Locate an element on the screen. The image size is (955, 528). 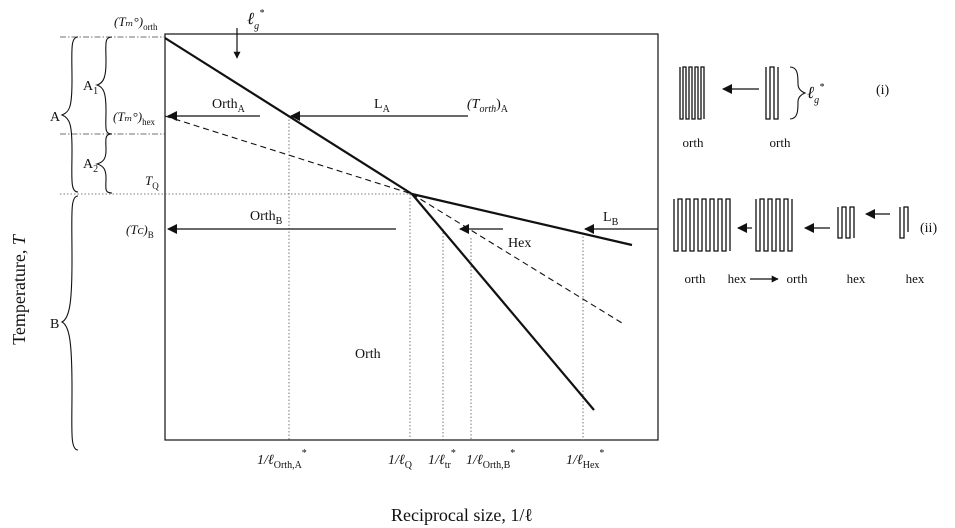
brace-label-a1: A1 is located at coordinates (90, 88).